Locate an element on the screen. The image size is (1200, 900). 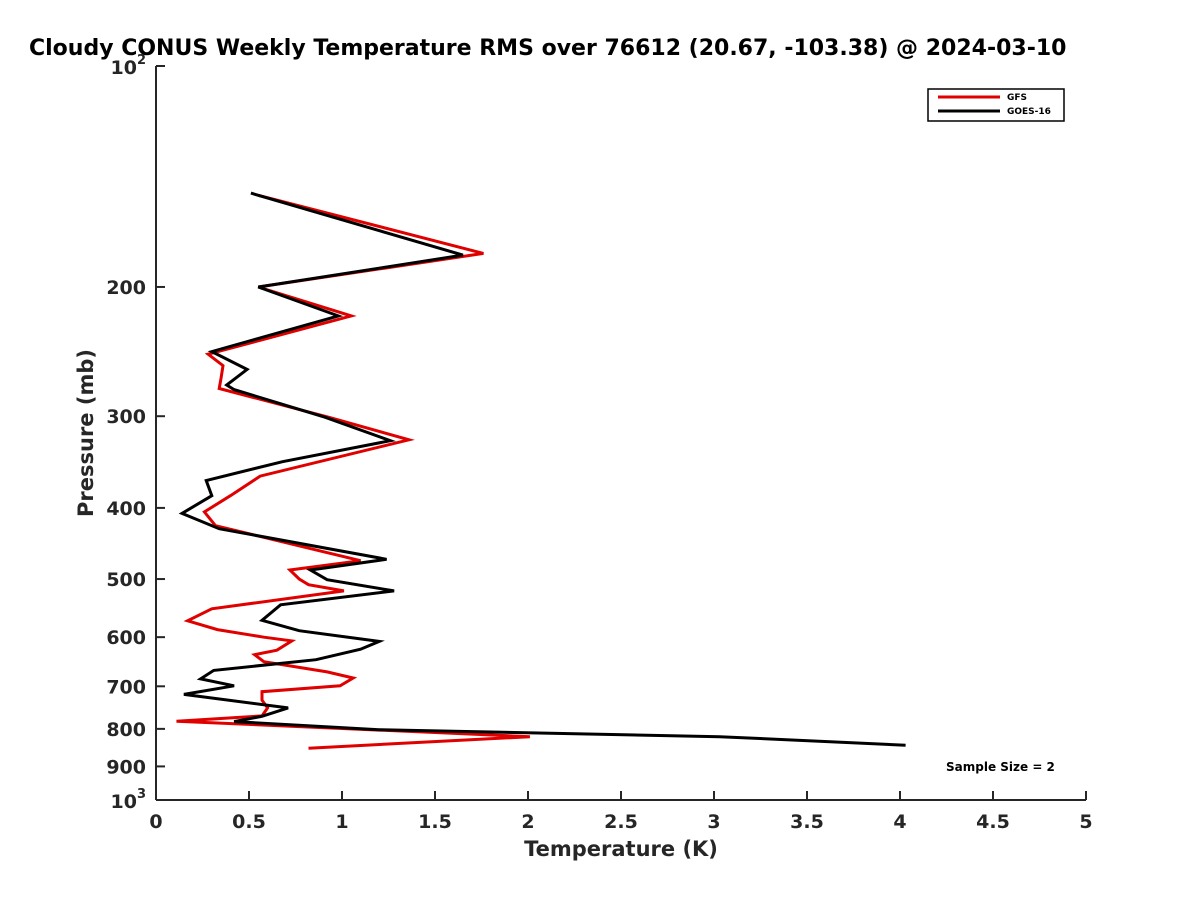
x-tick-label: 0 is located at coordinates (155, 822).